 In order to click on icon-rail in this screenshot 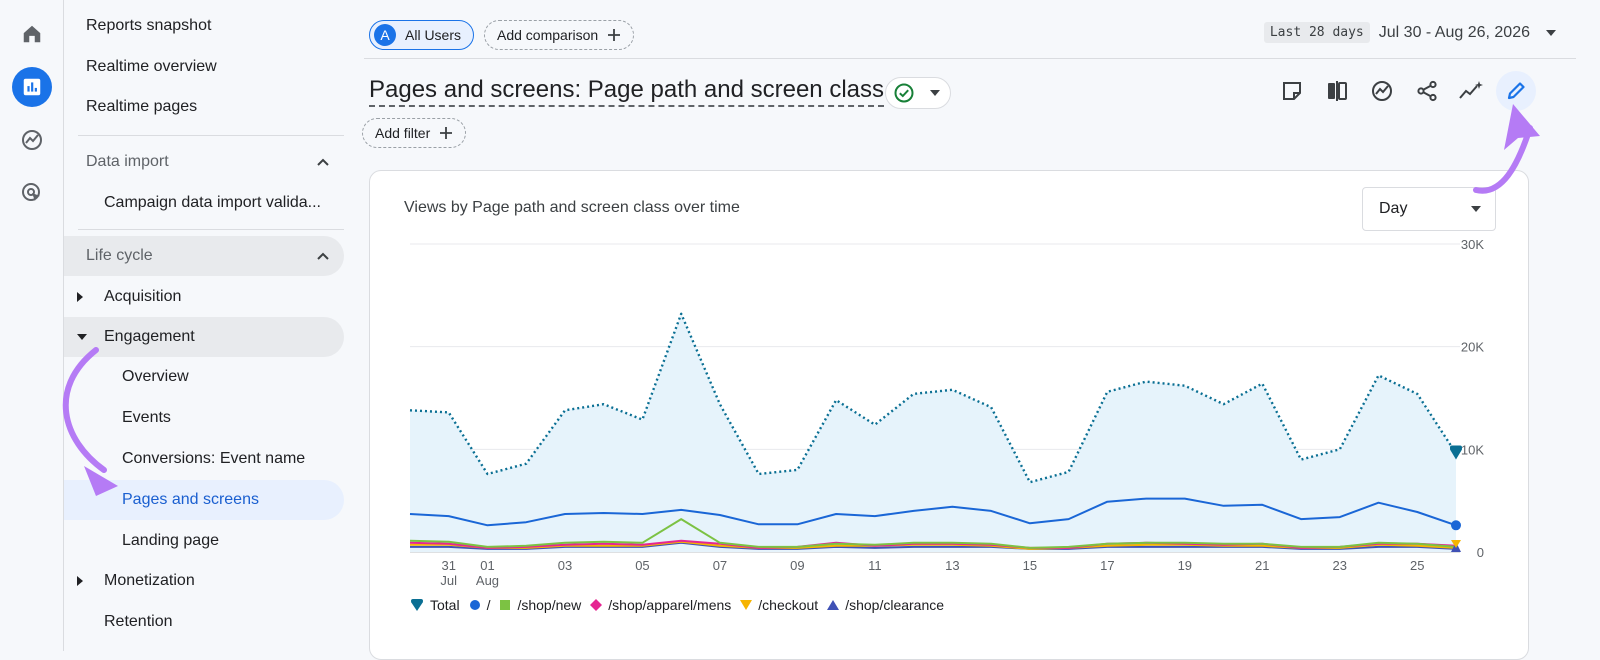, I will do `click(32, 325)`.